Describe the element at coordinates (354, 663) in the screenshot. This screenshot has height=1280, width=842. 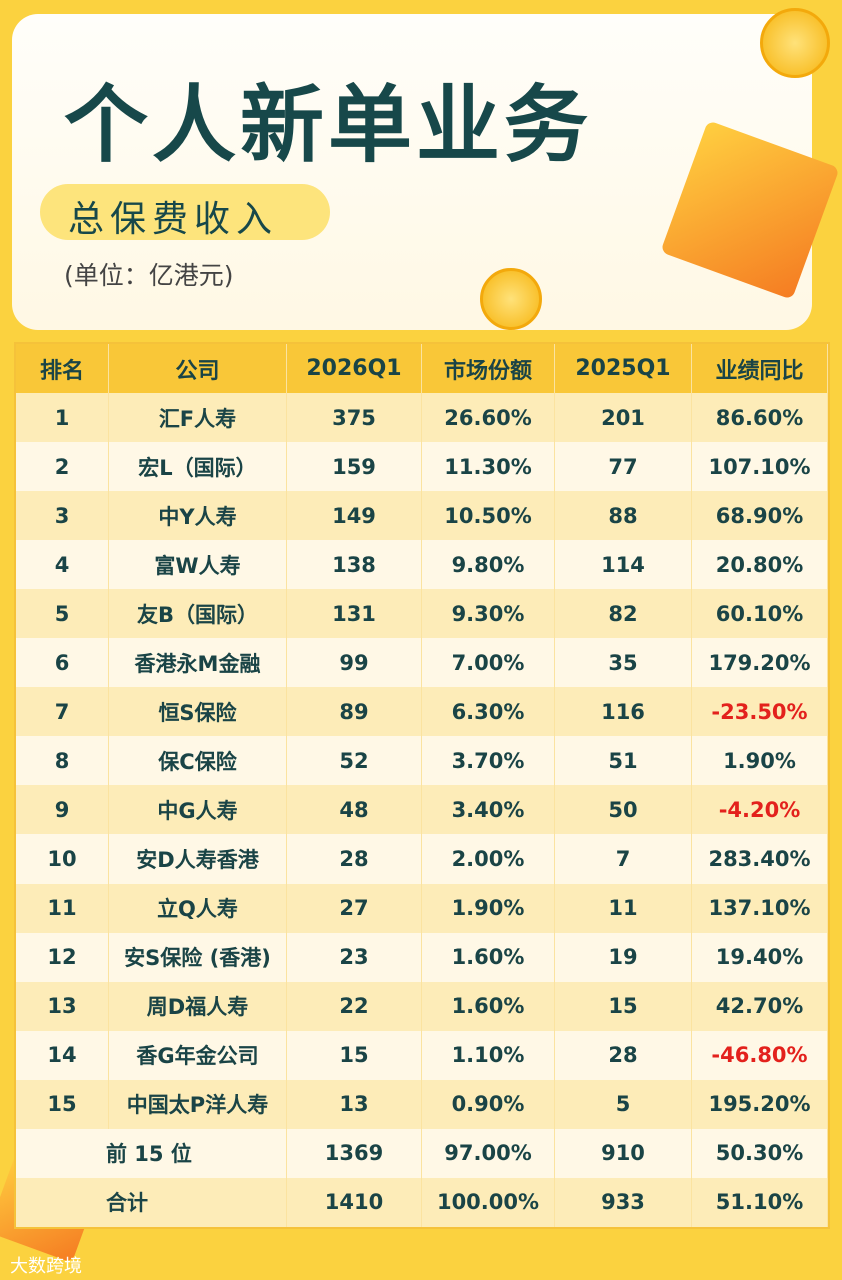
I see `table-cell: 99` at that location.